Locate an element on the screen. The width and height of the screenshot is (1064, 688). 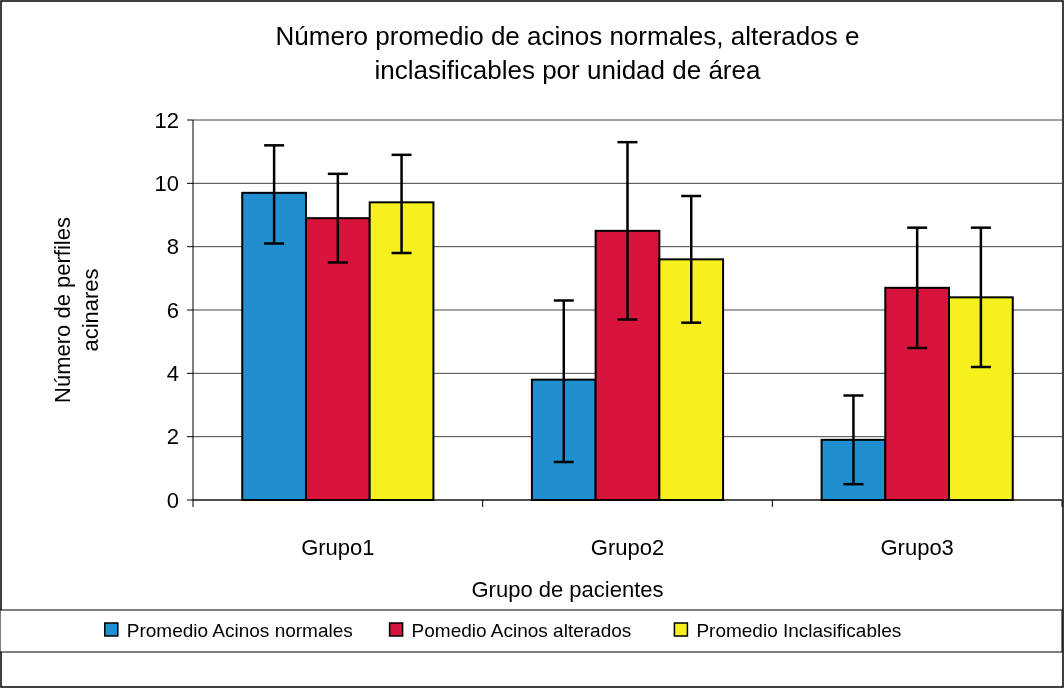
y-tick-label: 2 is located at coordinates (172, 437).